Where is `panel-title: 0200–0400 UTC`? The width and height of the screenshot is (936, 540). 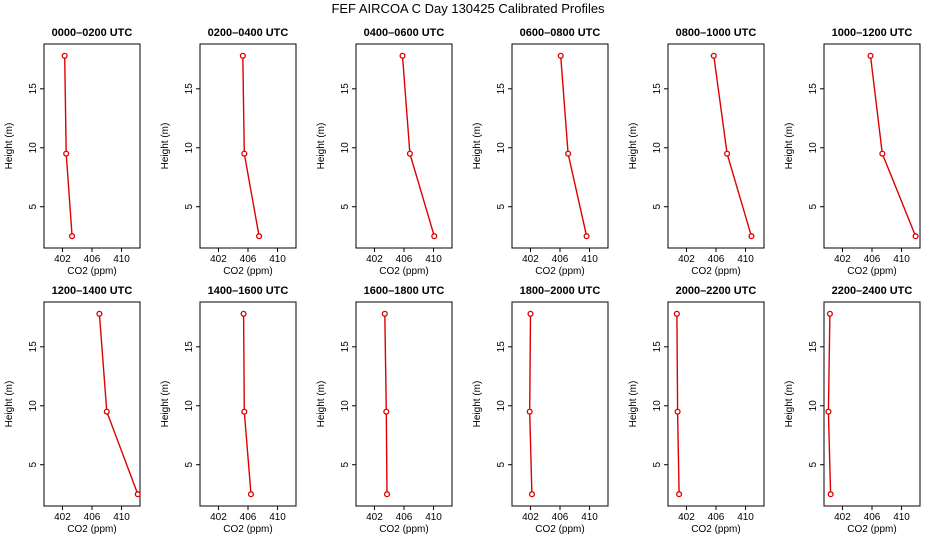
panel-title: 0200–0400 UTC is located at coordinates (248, 33).